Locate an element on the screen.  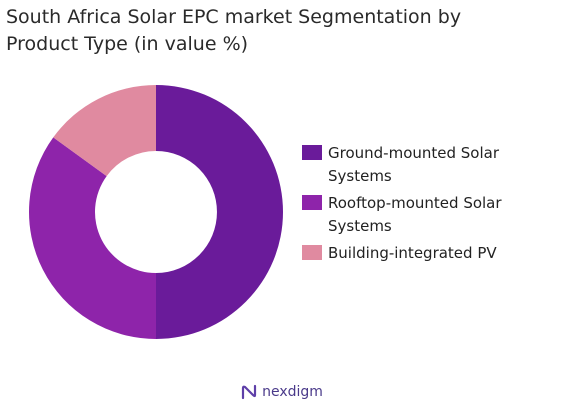
legend-item-ground-mounted: Ground-mounted Solar Systems is located at coordinates (429, 165).